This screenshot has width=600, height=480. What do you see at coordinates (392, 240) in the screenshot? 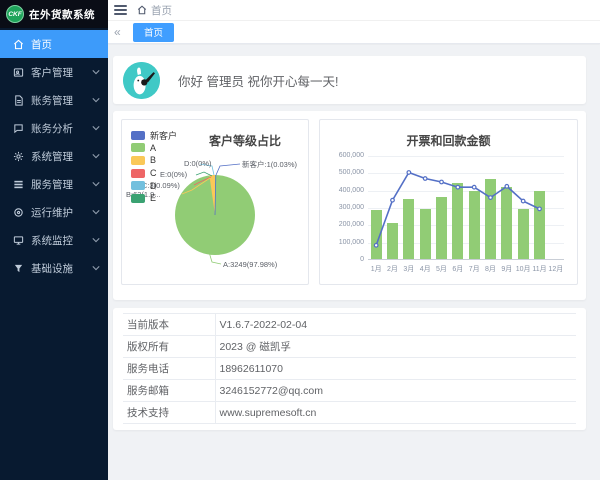
I see `bar-2月` at bounding box center [392, 240].